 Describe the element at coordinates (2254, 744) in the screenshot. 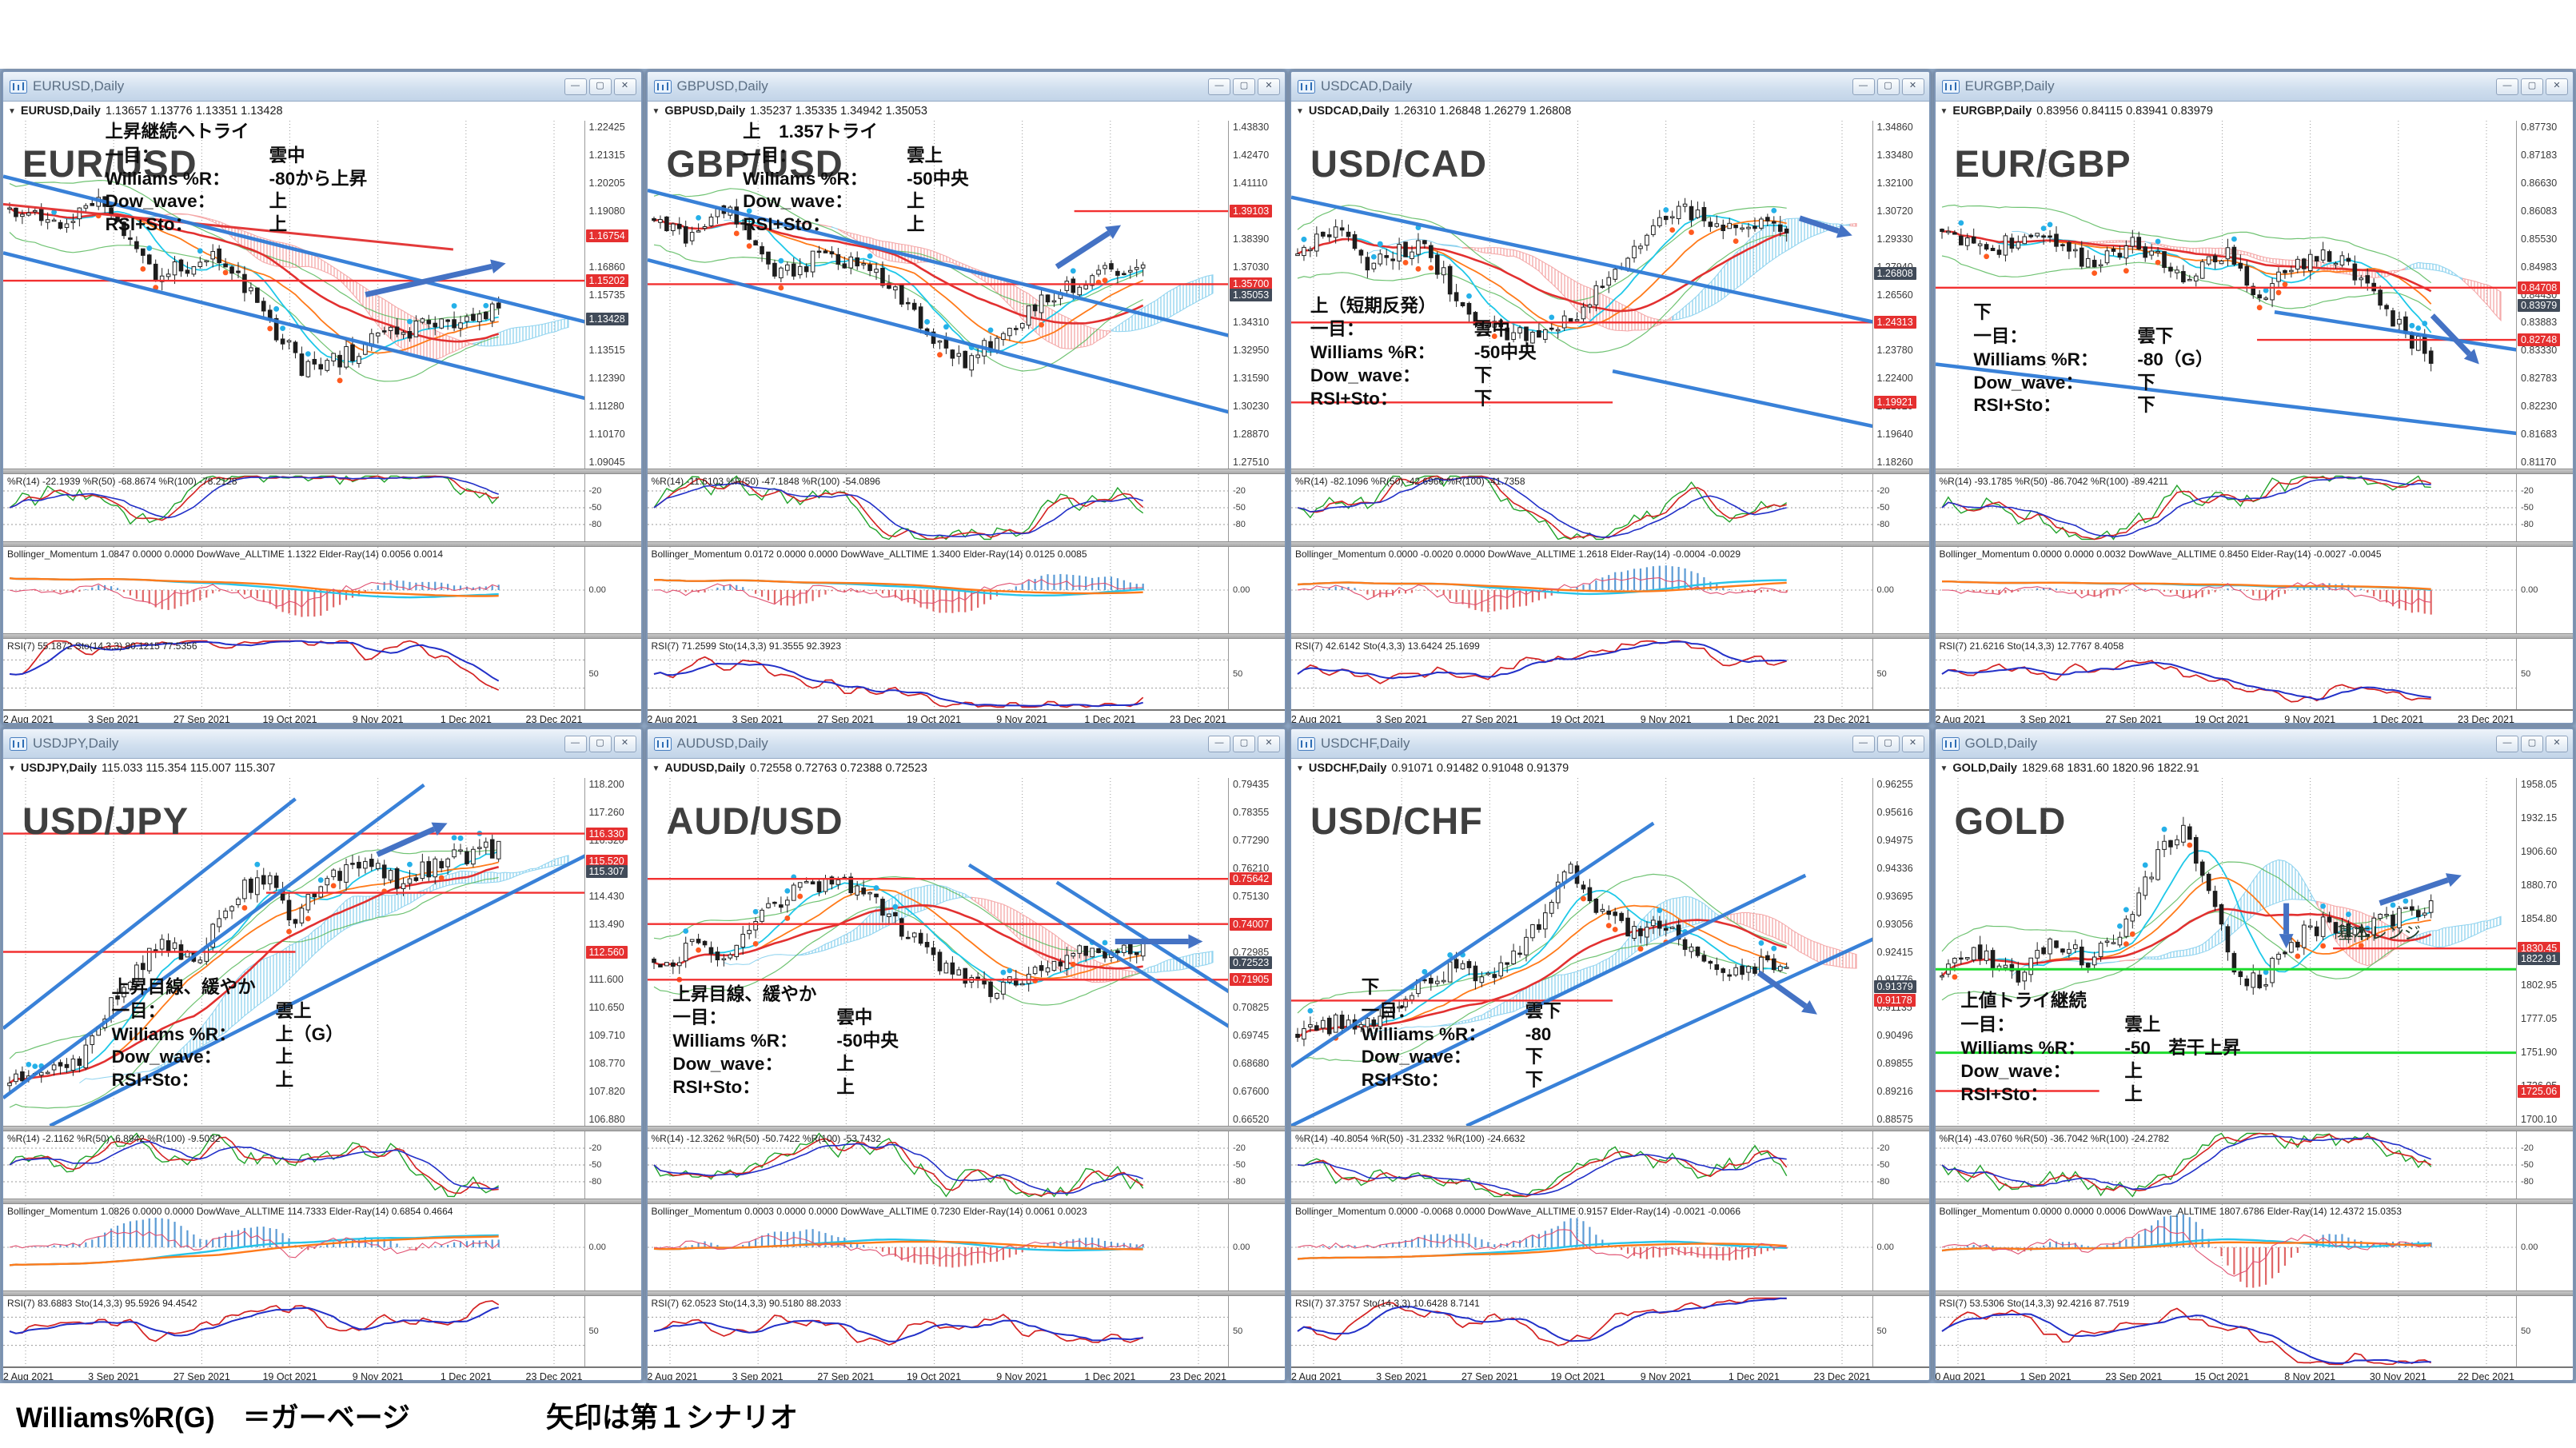

I see `window-titlebar: GOLD,Daily — ▢ ✕` at that location.